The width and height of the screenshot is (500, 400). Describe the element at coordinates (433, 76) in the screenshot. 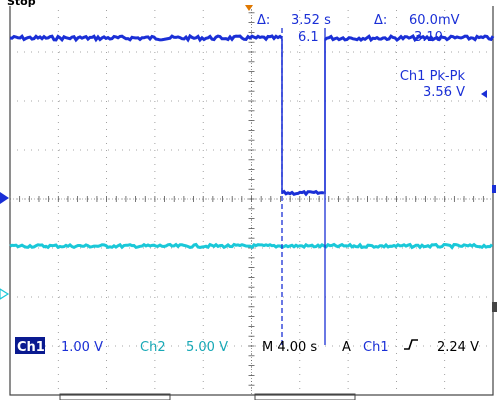

I see `measurement-title: Ch1 Pk-Pk` at that location.